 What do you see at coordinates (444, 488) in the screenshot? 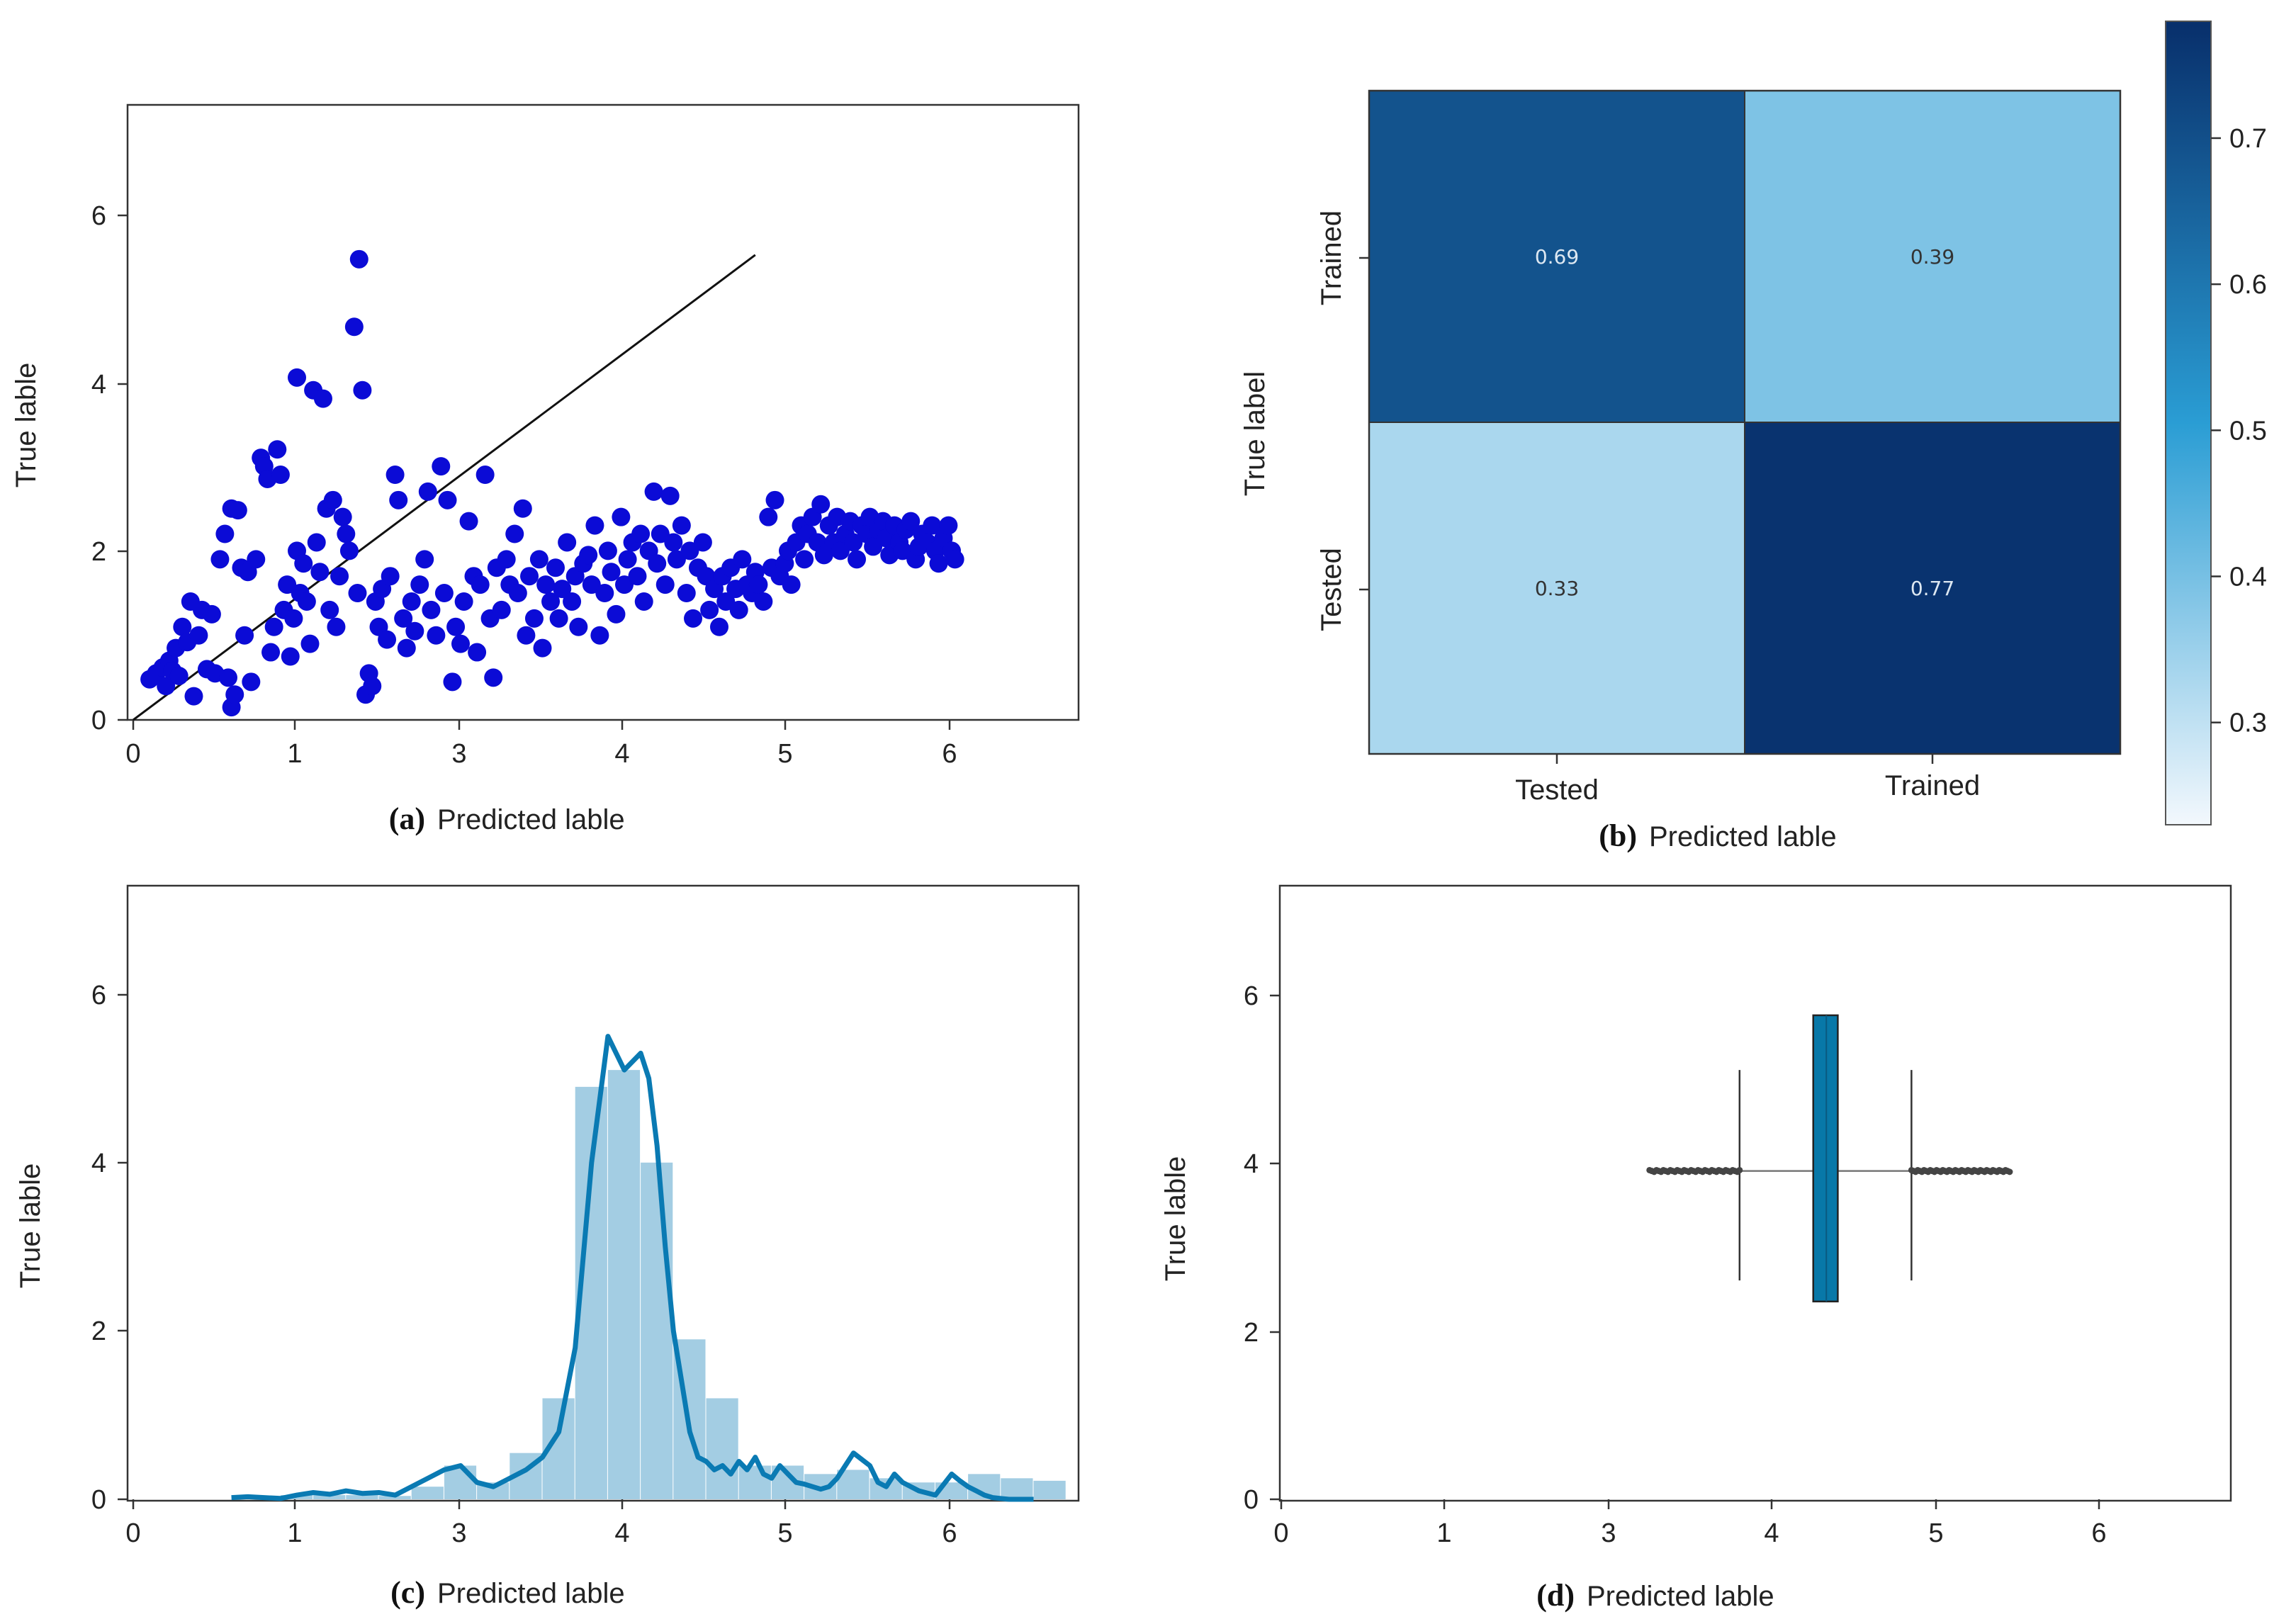
I see `panel-a-identity-line` at bounding box center [444, 488].